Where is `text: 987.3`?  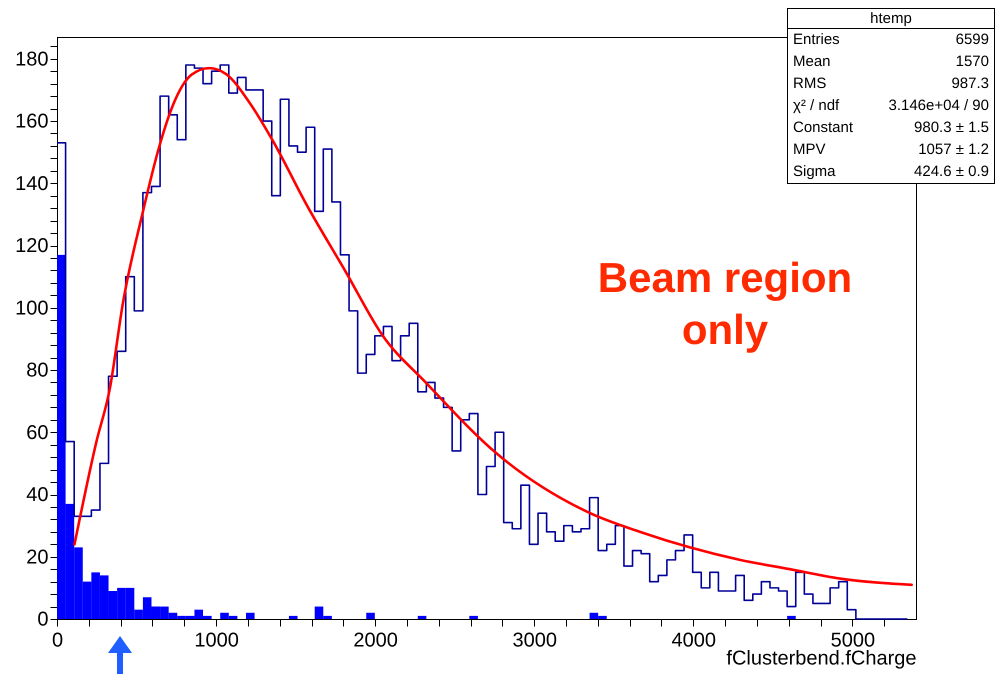
text: 987.3 is located at coordinates (970, 84).